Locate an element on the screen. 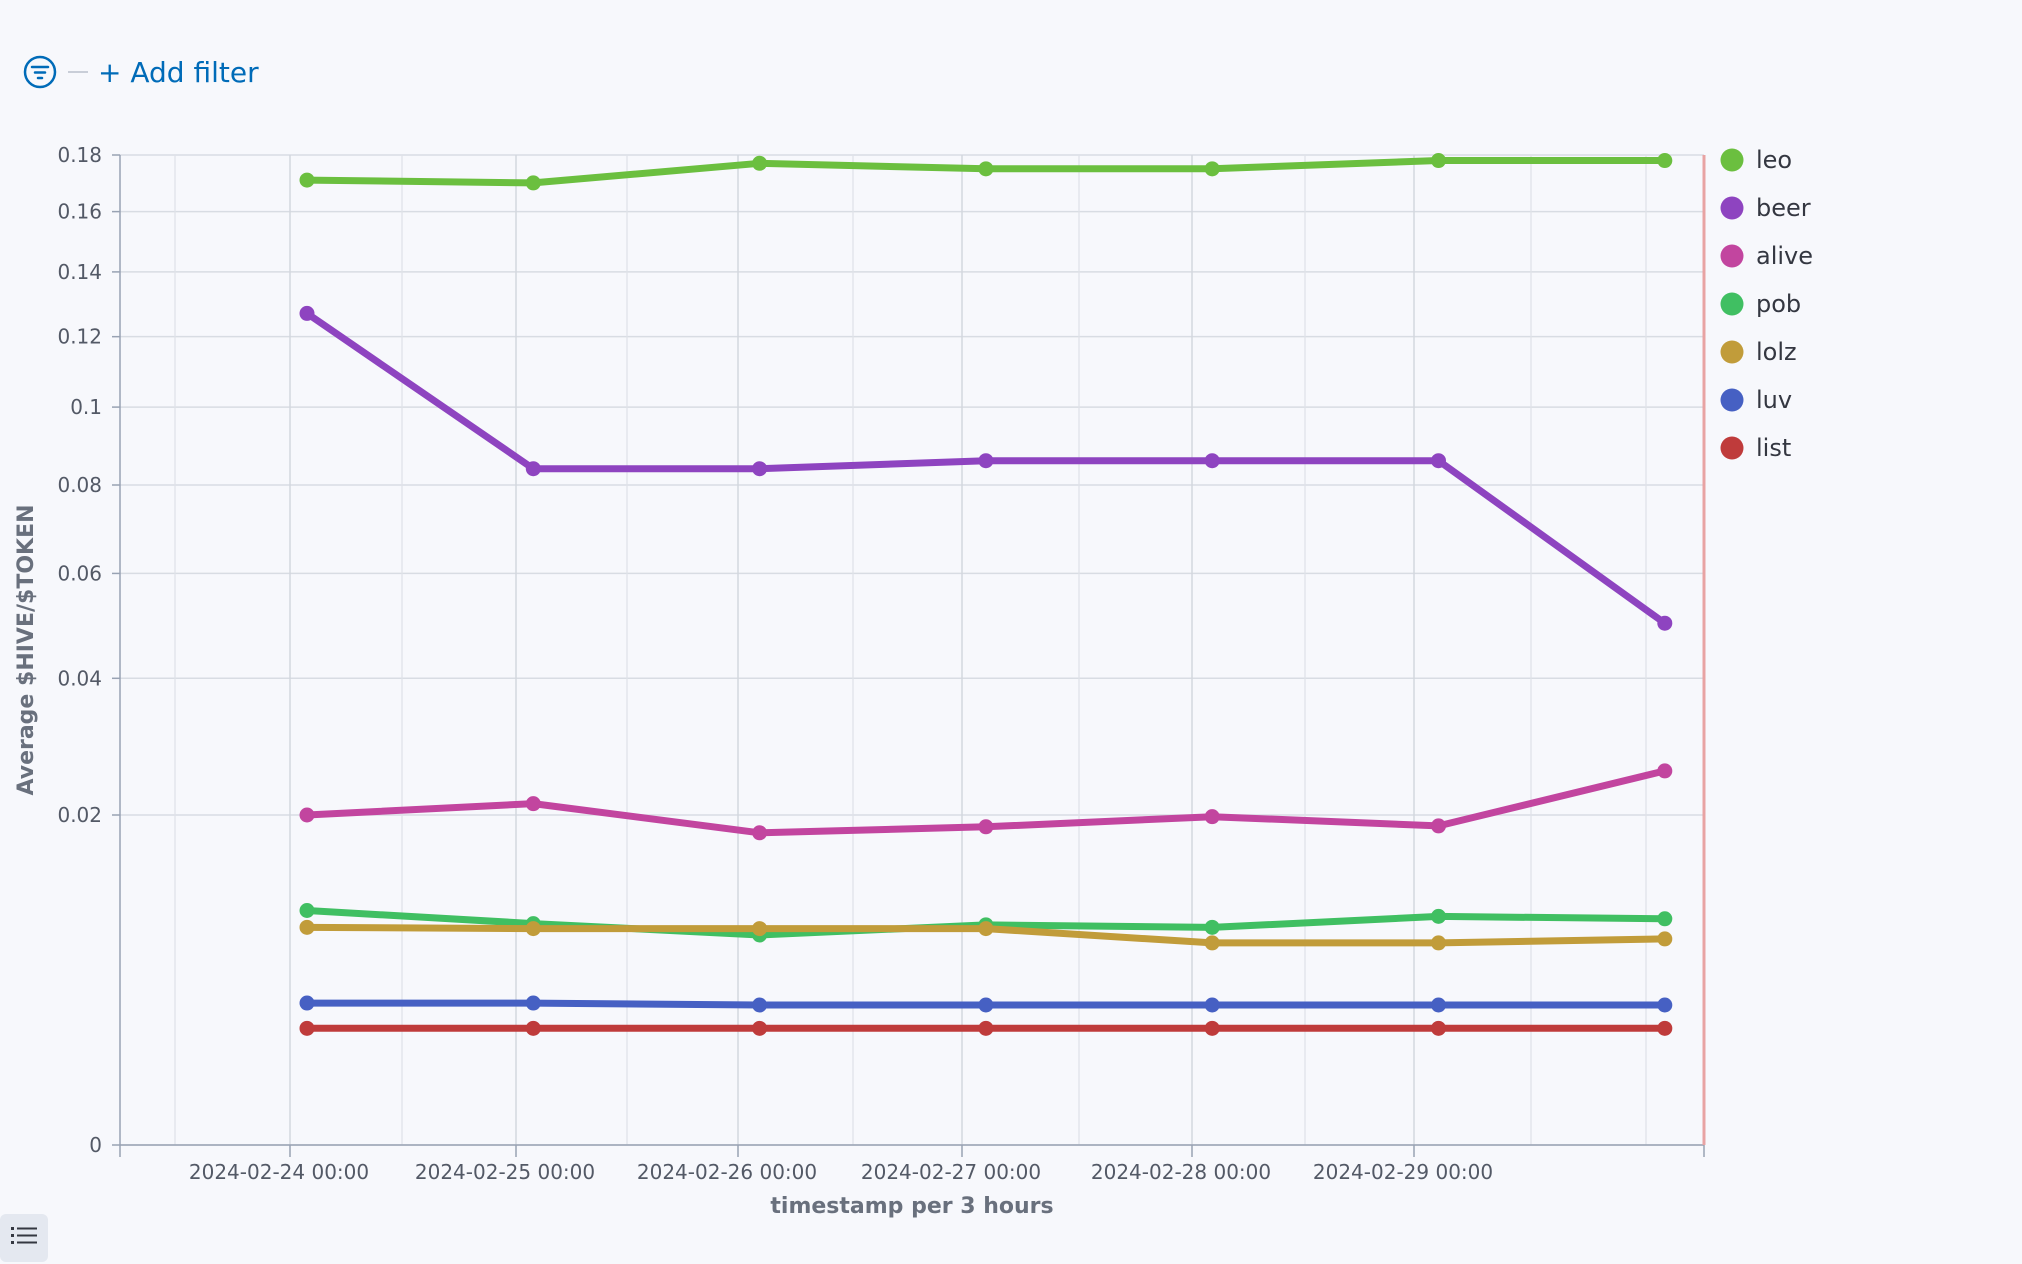  x-tick-label: 2024-02-29 00:00 is located at coordinates (1403, 1172).